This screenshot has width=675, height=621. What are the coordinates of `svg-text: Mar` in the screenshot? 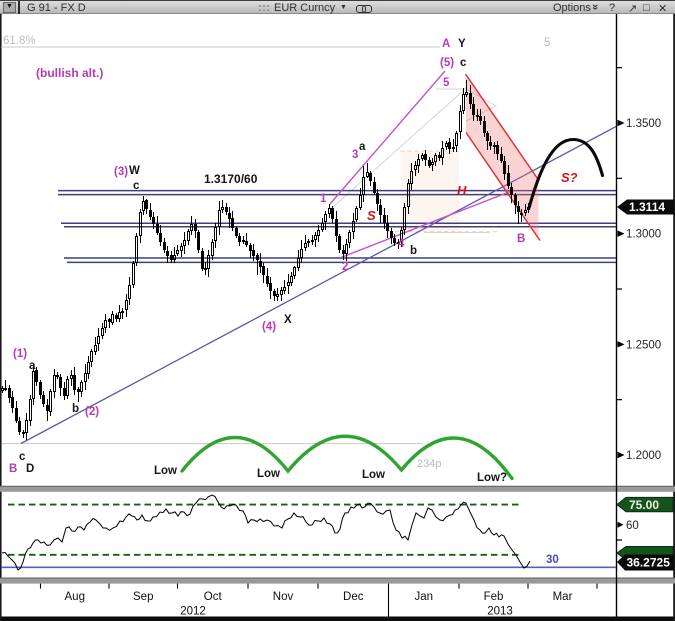 It's located at (563, 597).